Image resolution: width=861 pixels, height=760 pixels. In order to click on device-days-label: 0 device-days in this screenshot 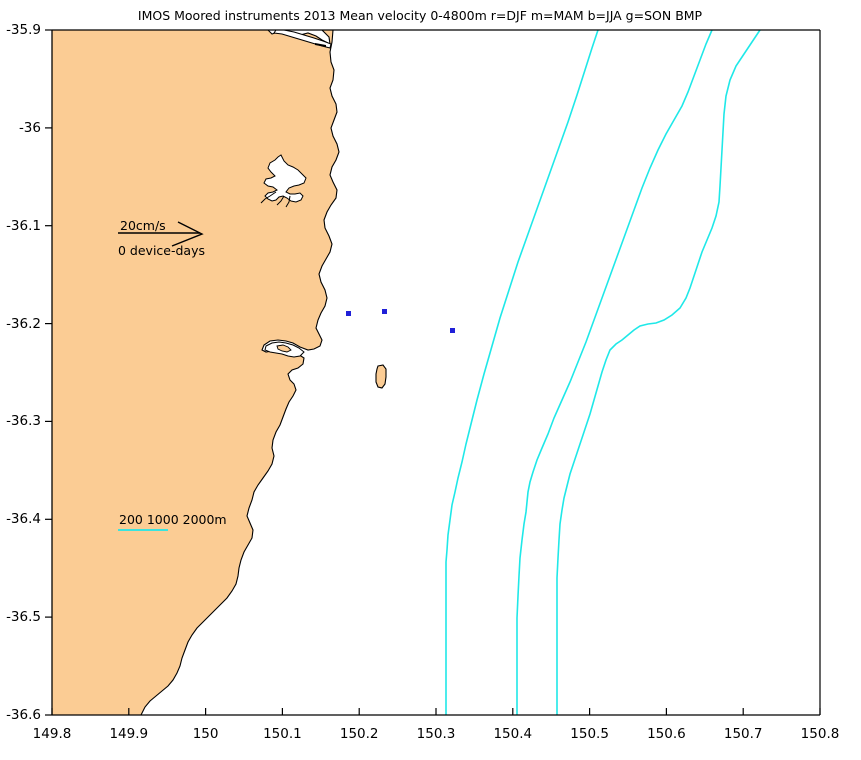, I will do `click(161, 250)`.